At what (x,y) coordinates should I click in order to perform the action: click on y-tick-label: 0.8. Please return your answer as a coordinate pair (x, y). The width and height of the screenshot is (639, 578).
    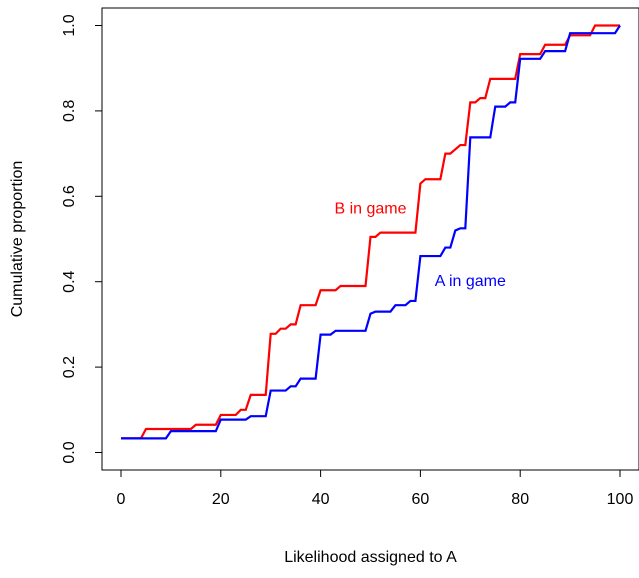
    Looking at the image, I should click on (69, 111).